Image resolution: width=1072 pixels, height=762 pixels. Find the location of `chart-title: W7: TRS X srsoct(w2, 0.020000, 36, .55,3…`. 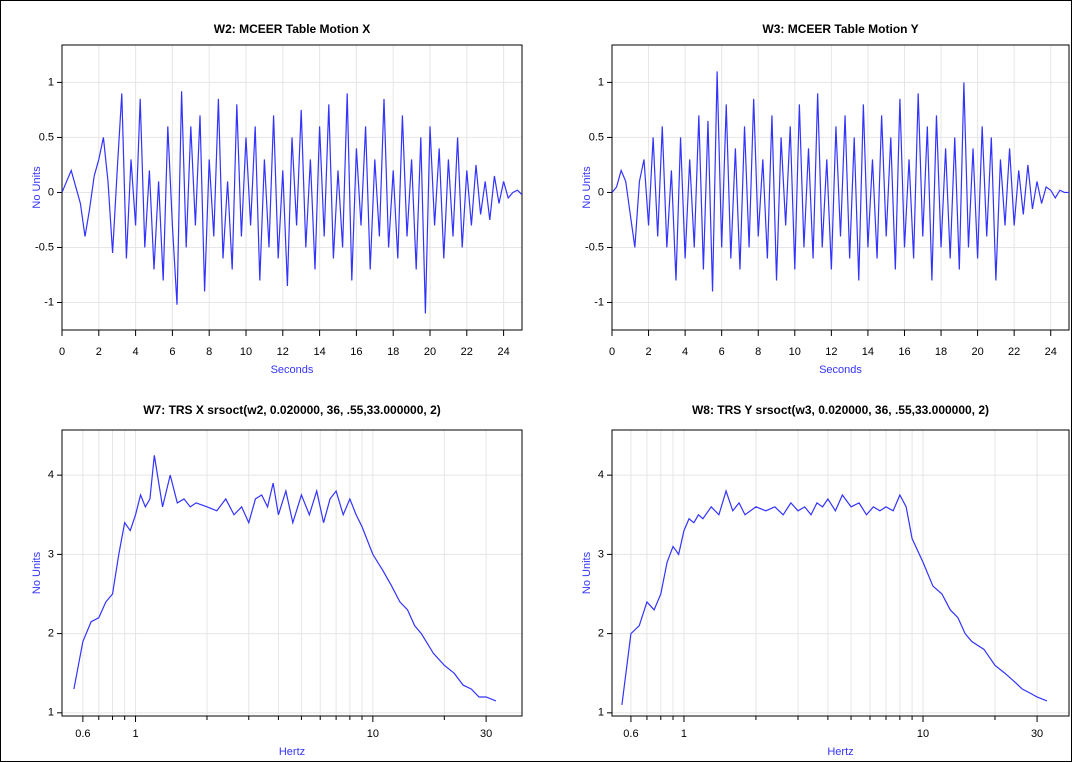

chart-title: W7: TRS X srsoct(w2, 0.020000, 36, .55,3… is located at coordinates (292, 410).